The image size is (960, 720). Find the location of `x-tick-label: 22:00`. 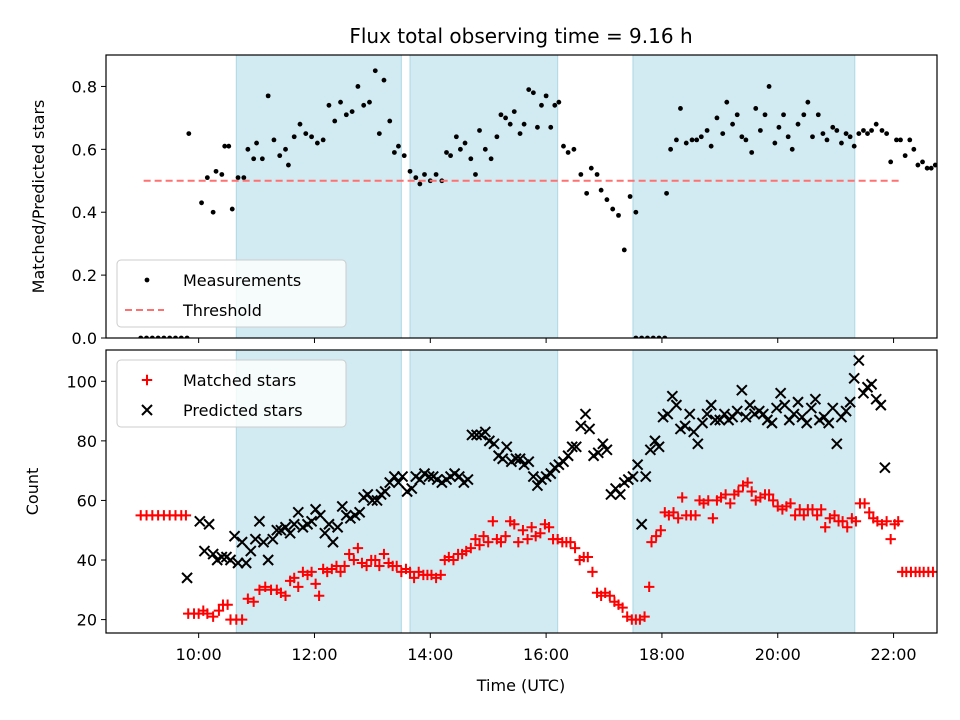

x-tick-label: 22:00 is located at coordinates (894, 654).